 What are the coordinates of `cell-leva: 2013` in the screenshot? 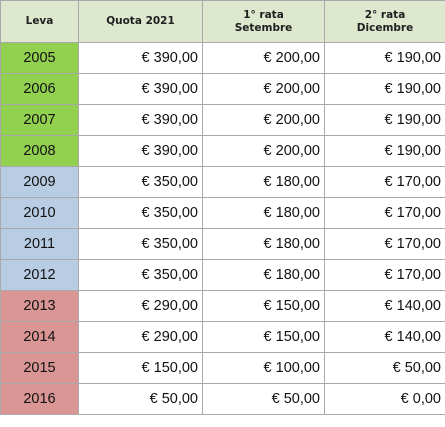 It's located at (39, 306).